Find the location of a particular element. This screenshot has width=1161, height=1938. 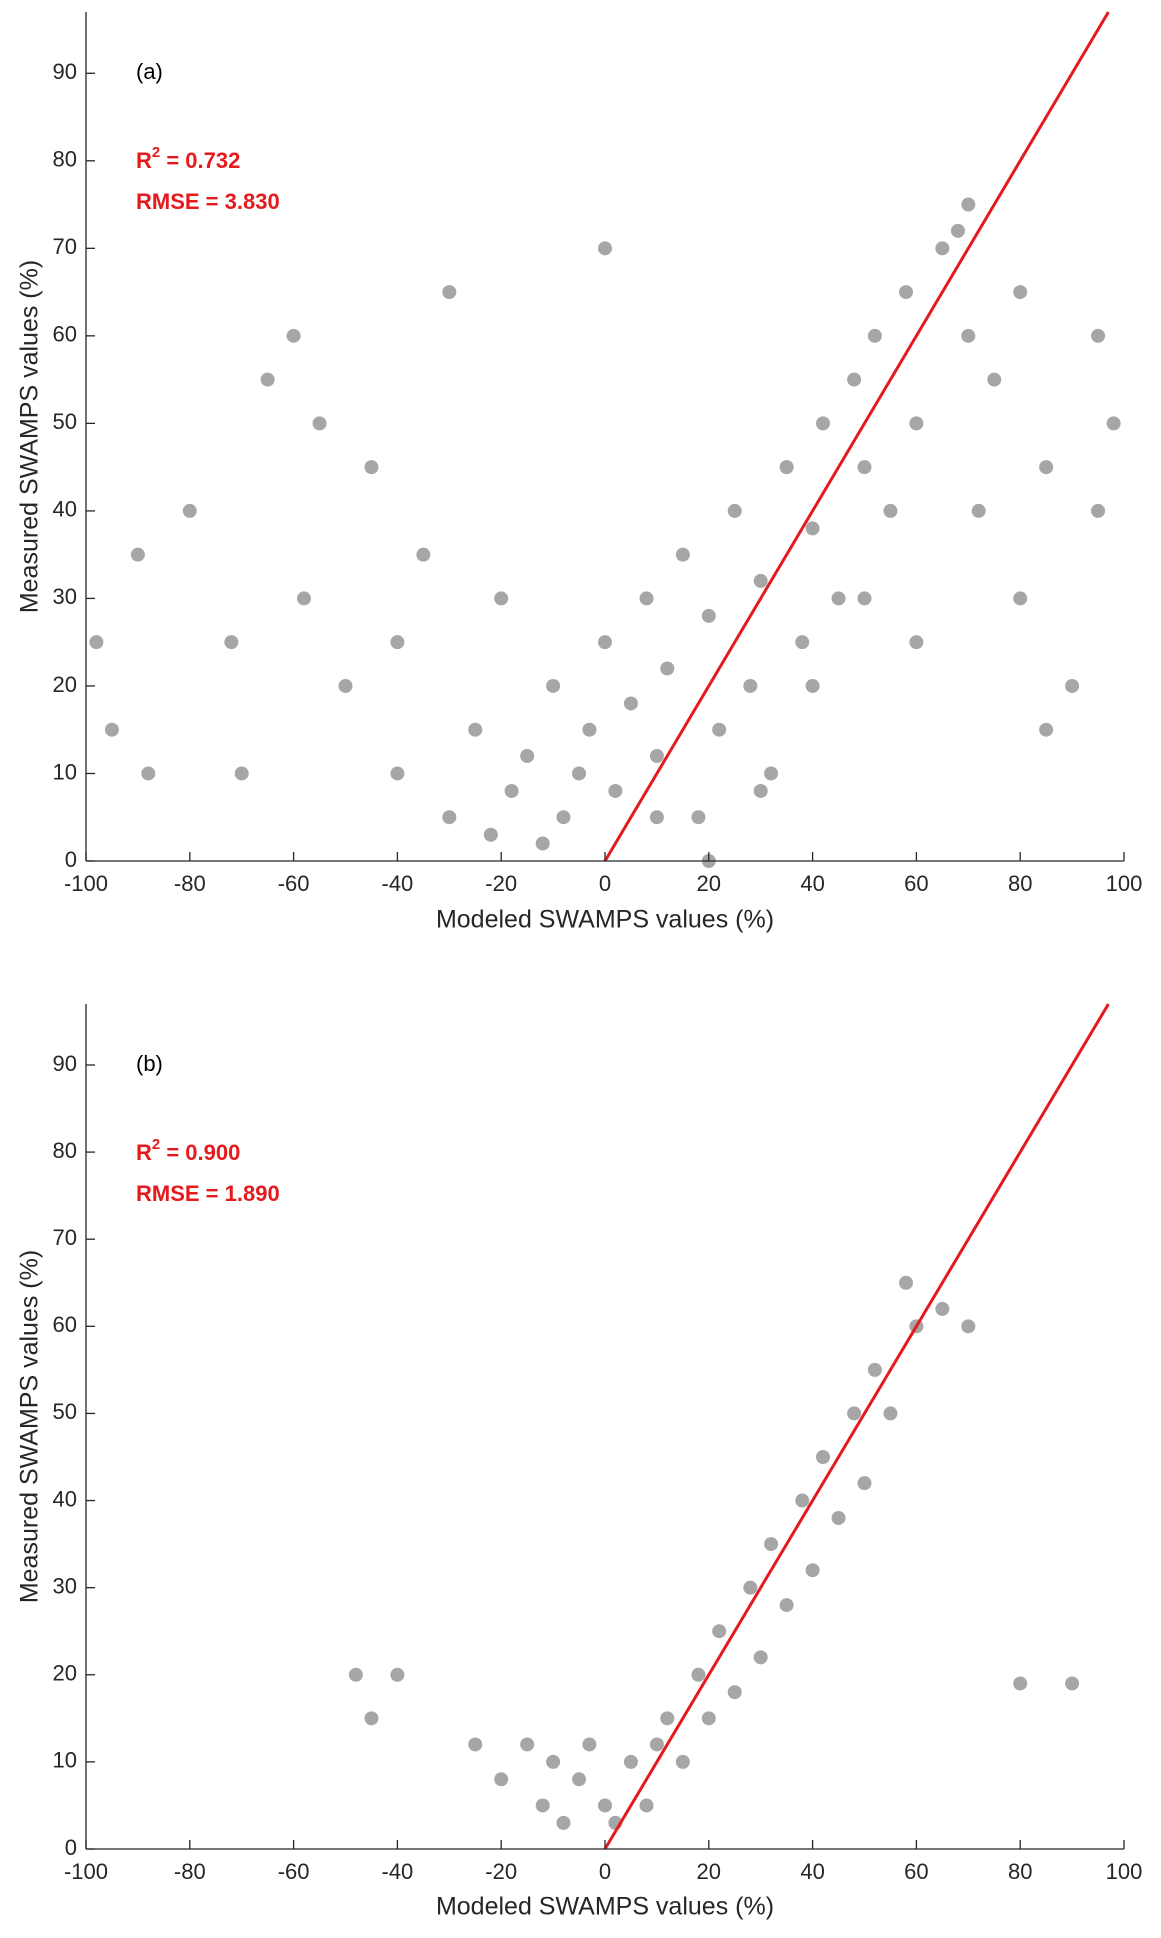

x-tick-label: -20 is located at coordinates (501, 883).